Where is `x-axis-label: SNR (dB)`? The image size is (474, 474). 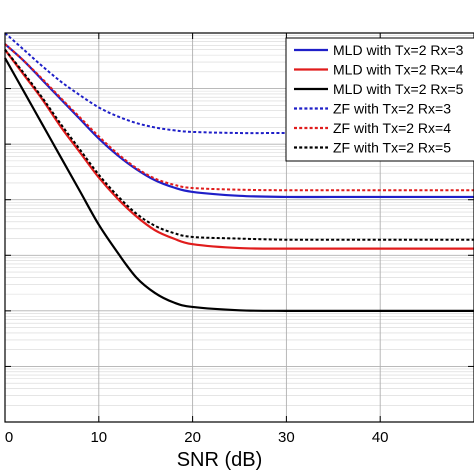
x-axis-label: SNR (dB) is located at coordinates (220, 460).